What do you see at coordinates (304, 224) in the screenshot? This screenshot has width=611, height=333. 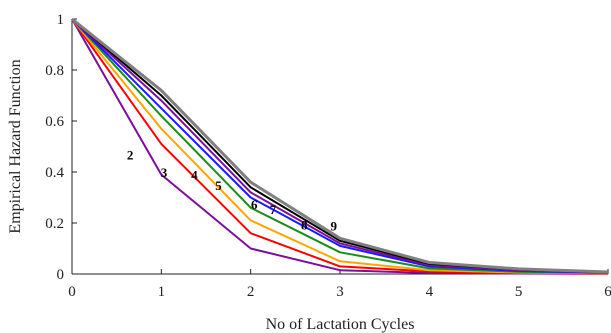 I see `series-label-8: 8` at bounding box center [304, 224].